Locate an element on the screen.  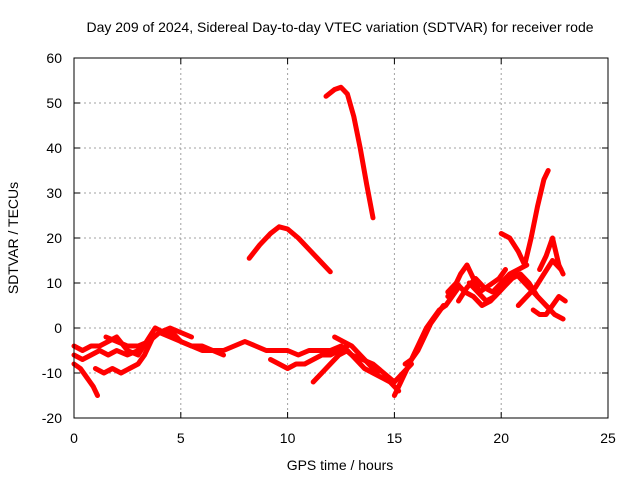
y-tick-labels: -20 -10 0 10 20 30 40 50 60 is located at coordinates (52, 238).